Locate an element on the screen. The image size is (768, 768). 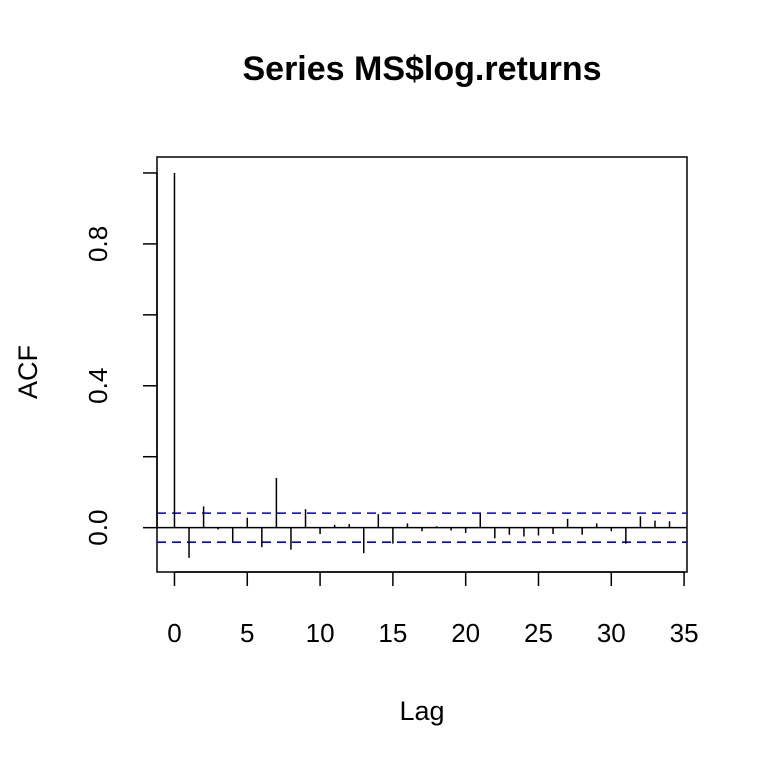
y-tick-label-0: 0.0 is located at coordinates (98, 528).